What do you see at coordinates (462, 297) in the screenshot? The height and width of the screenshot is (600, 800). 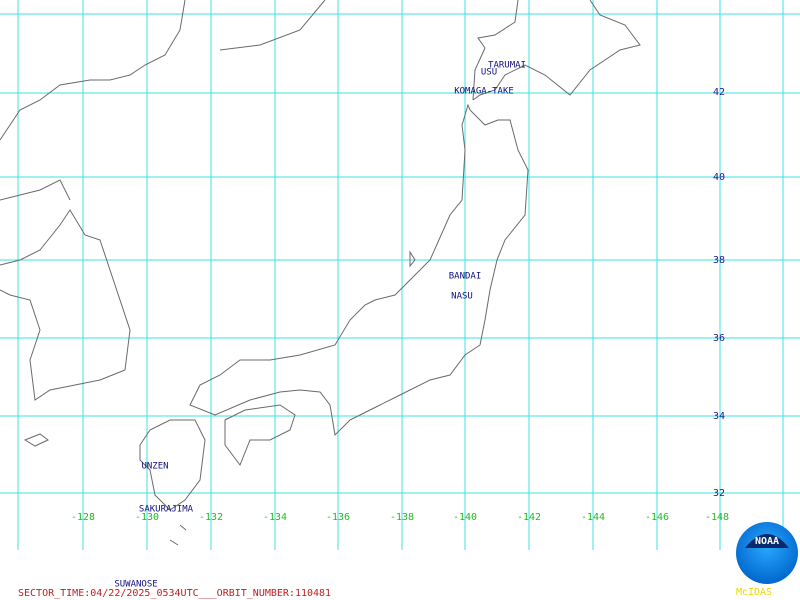 I see `volcano-label: NASU` at bounding box center [462, 297].